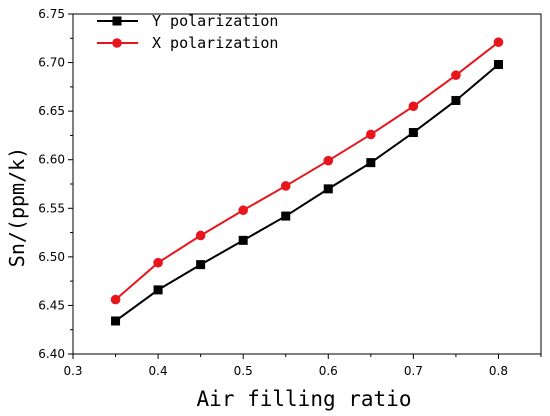  Describe the element at coordinates (51, 354) in the screenshot. I see `y-tick-label: 6.40` at that location.